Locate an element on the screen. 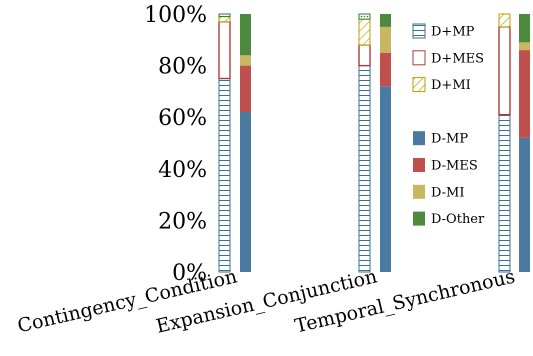  y-tick-label: 0% is located at coordinates (189, 273).